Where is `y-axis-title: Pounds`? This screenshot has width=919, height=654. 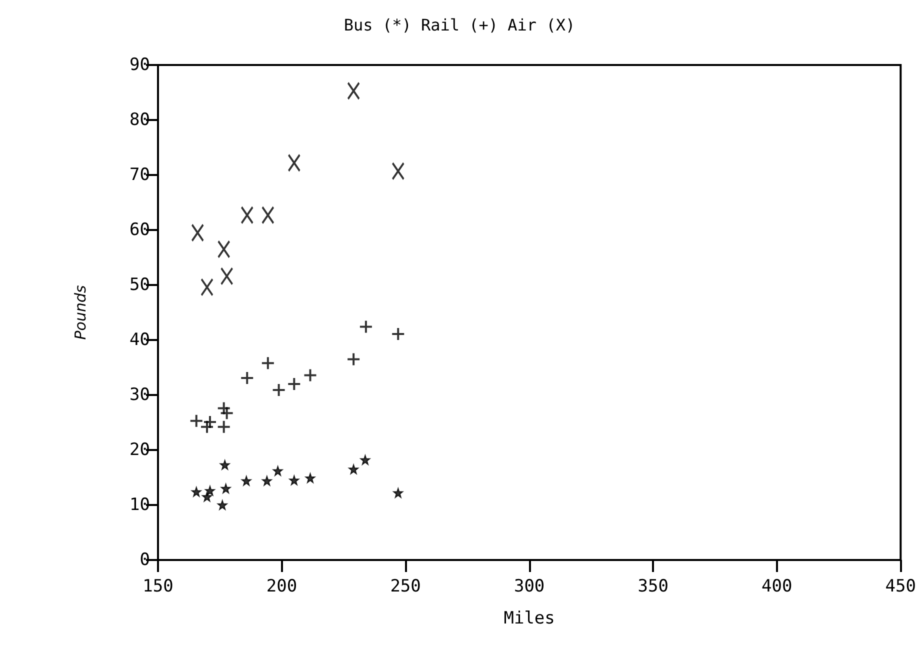 y-axis-title: Pounds is located at coordinates (81, 312).